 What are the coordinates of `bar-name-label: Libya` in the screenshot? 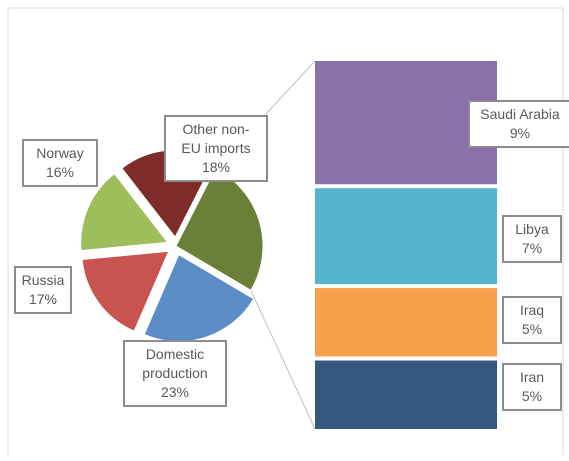 It's located at (532, 229).